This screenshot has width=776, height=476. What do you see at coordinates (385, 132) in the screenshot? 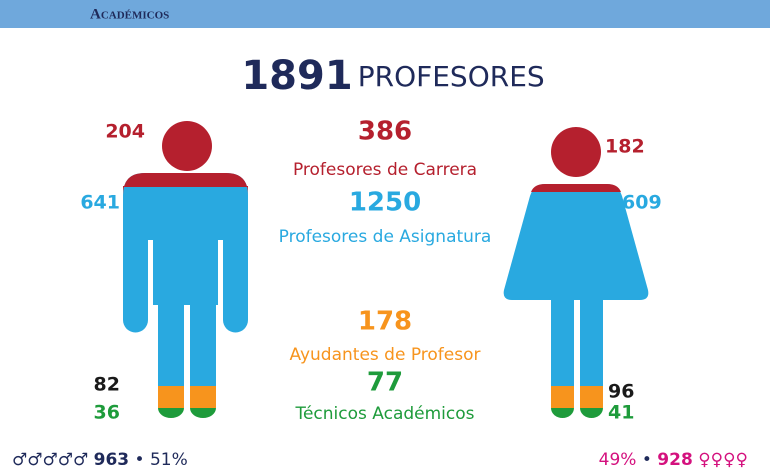
I see `carrera-total: 386` at bounding box center [385, 132].